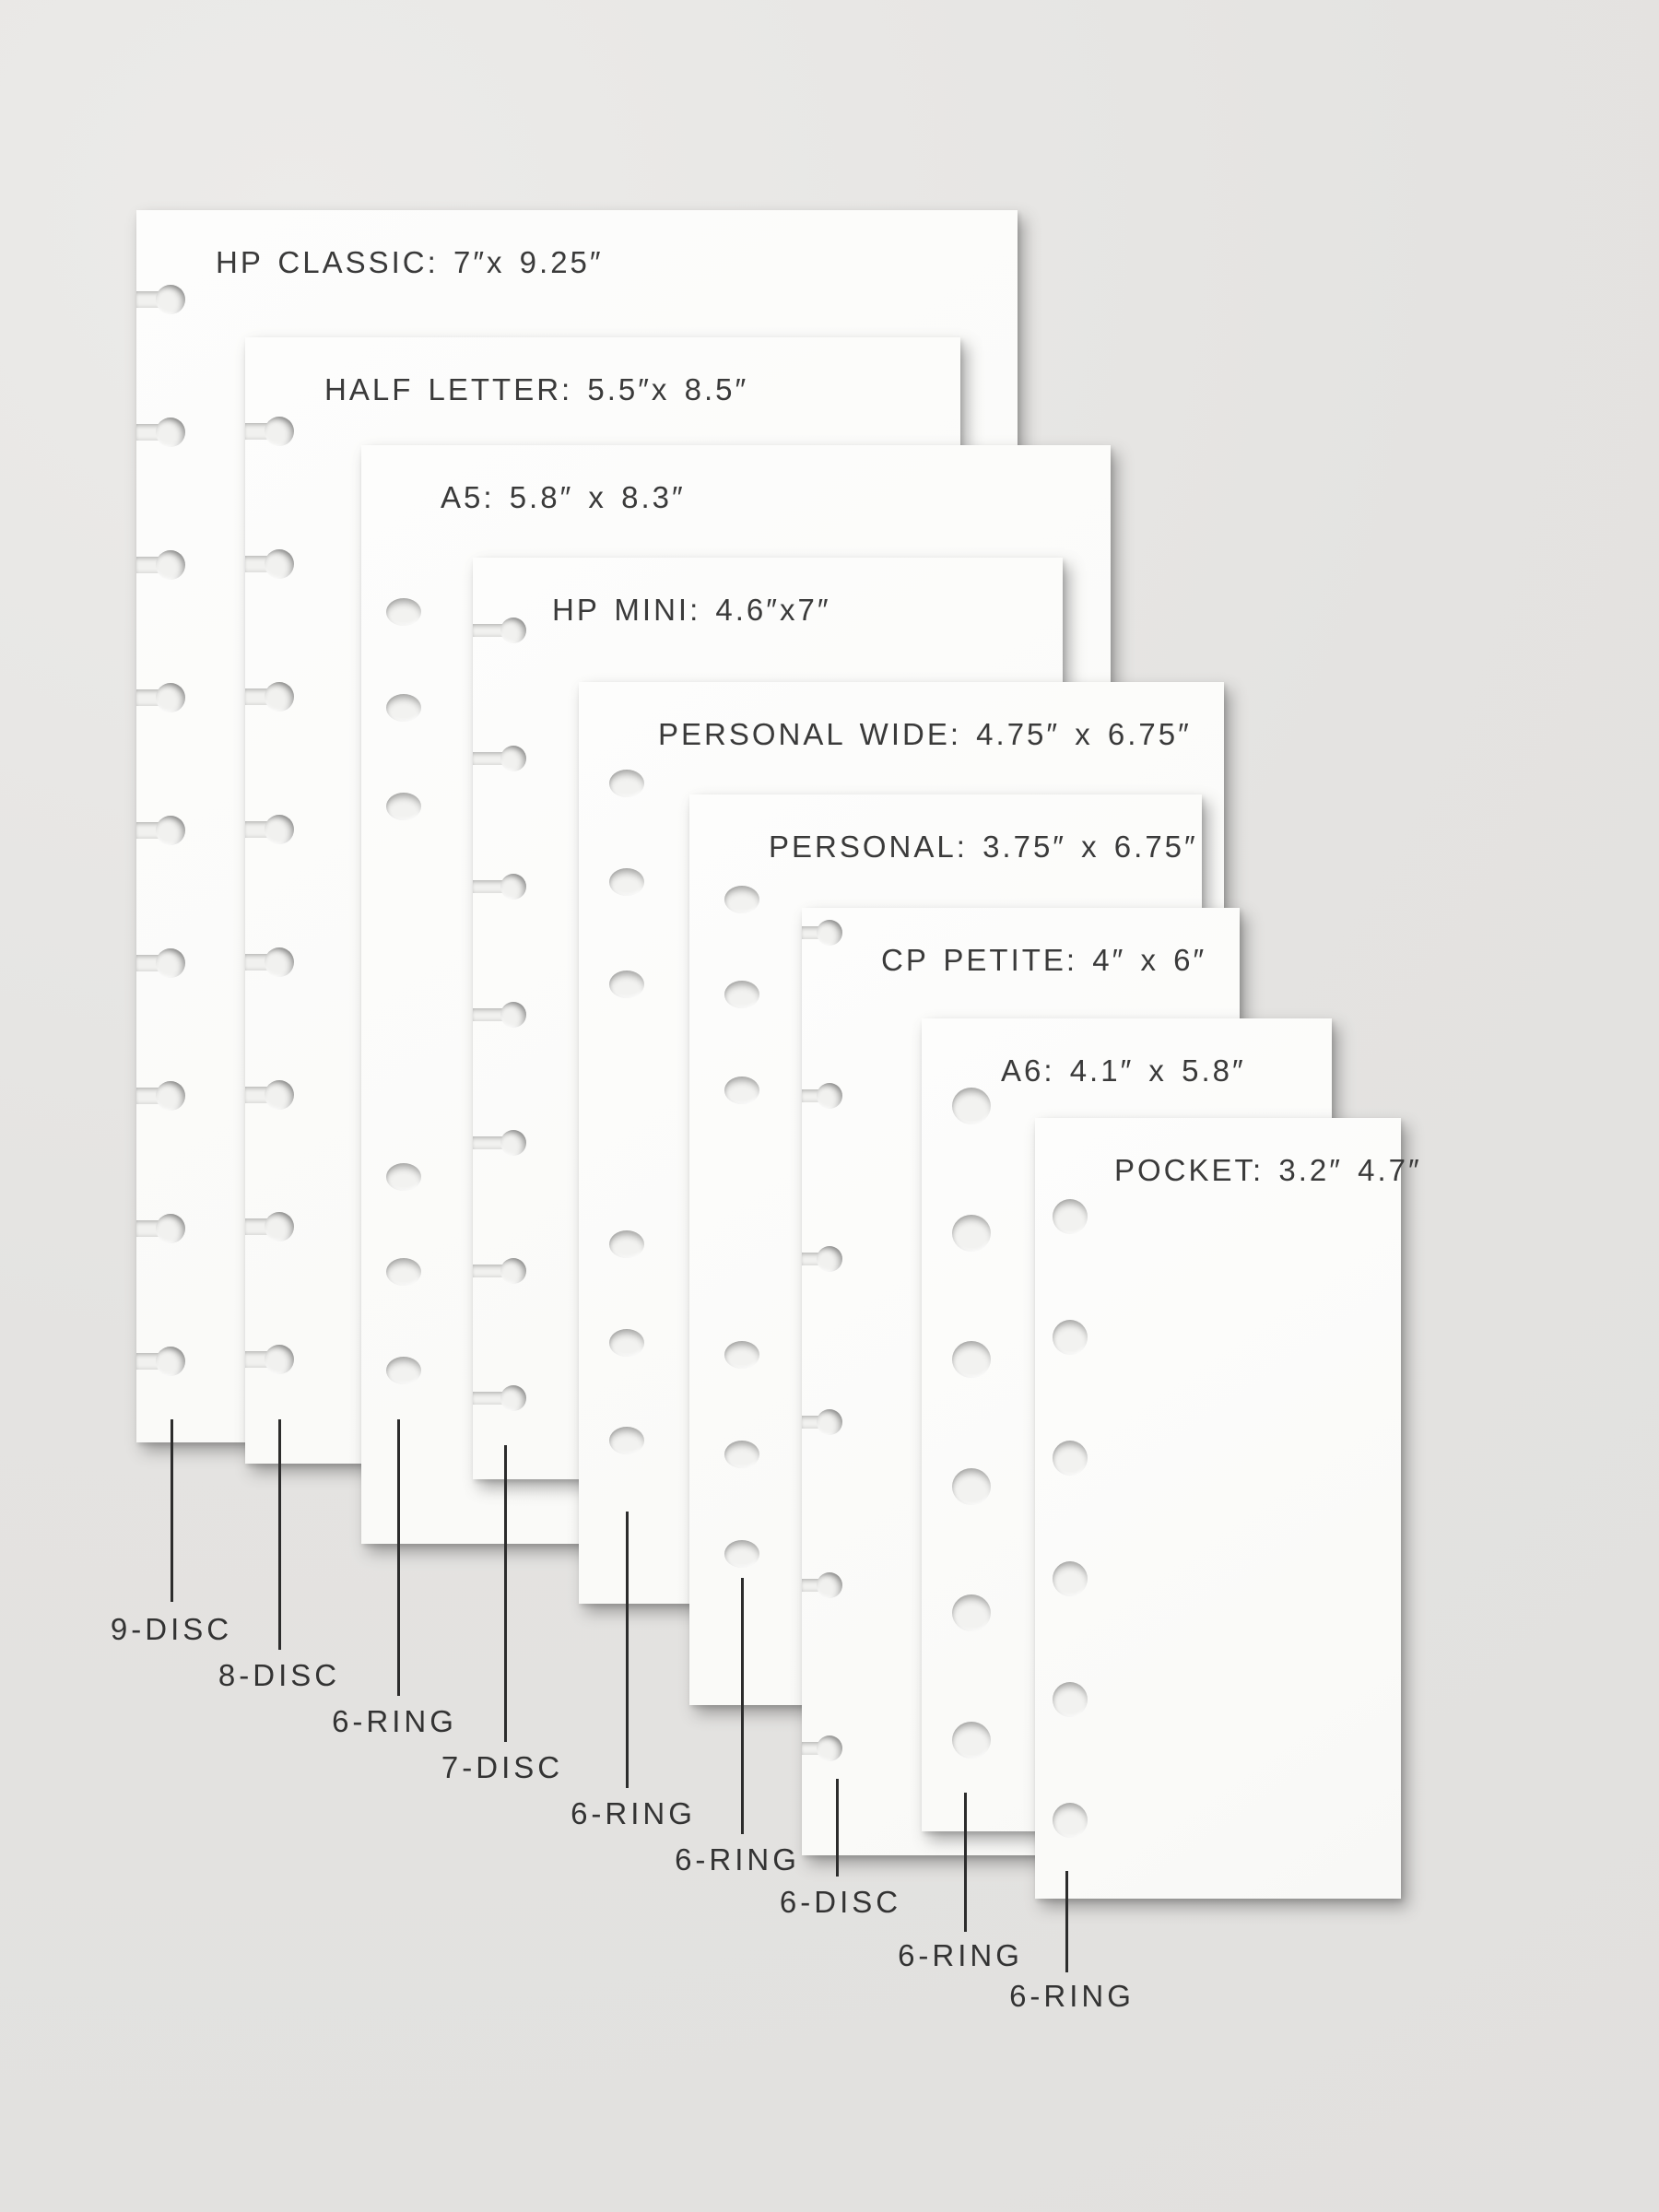 Image resolution: width=1659 pixels, height=2212 pixels. I want to click on sheet-pocket: POCKET: 3.2″ 4.7″, so click(1227, 1508).